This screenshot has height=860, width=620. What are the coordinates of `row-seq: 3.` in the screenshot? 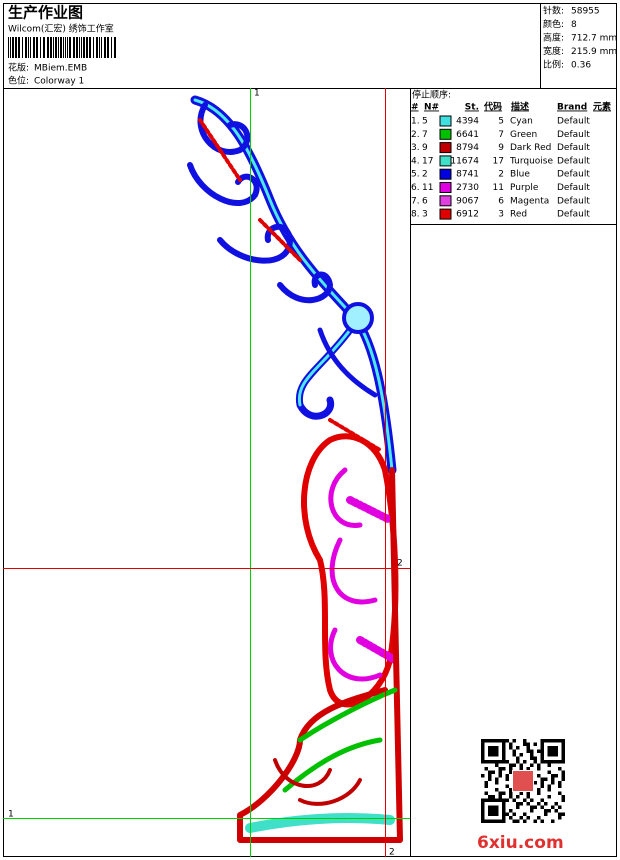 It's located at (415, 148).